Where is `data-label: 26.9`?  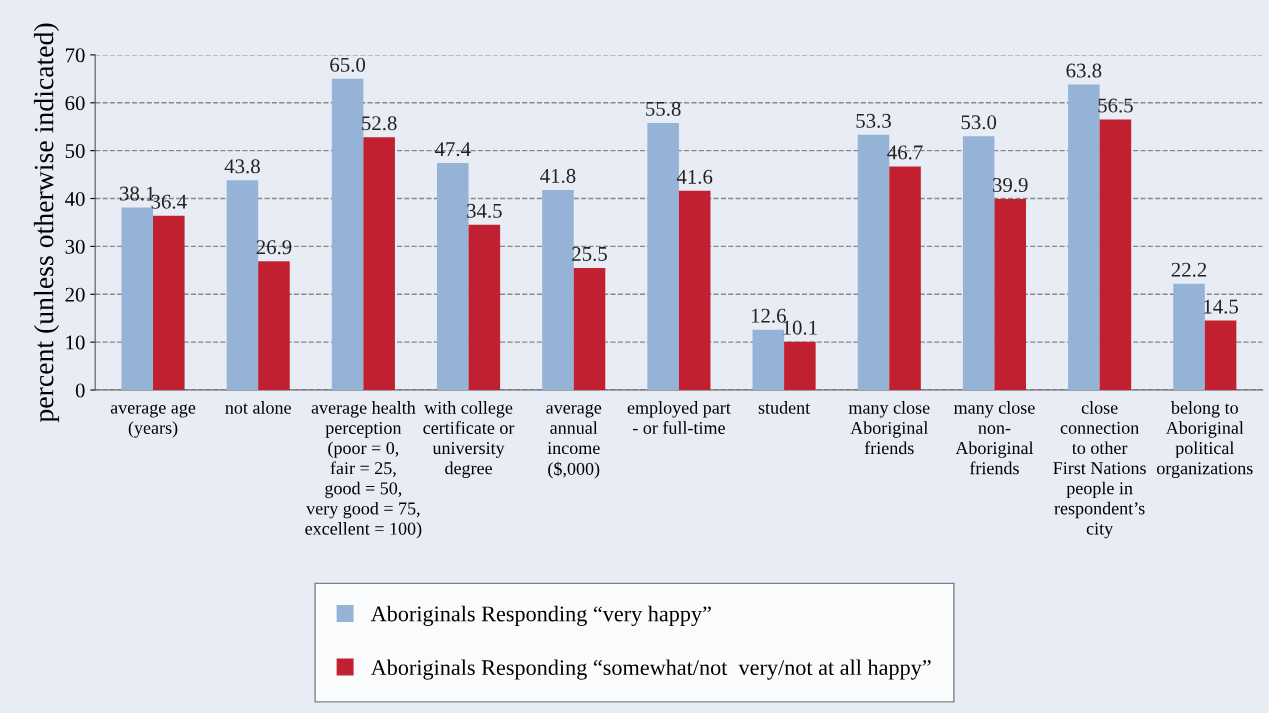 data-label: 26.9 is located at coordinates (274, 247).